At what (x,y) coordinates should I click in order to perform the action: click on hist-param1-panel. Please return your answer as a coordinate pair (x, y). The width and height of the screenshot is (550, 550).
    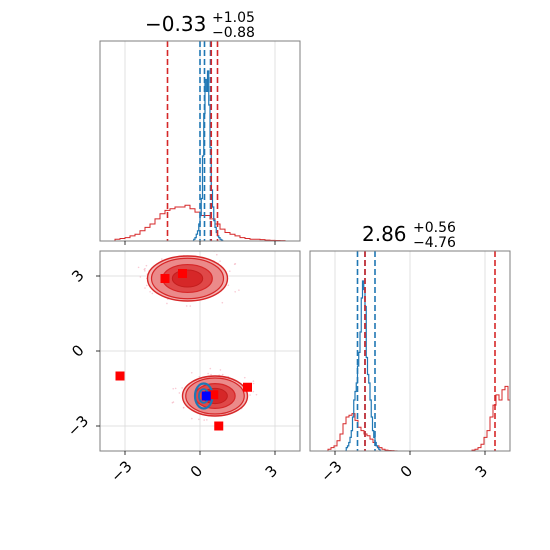
    Looking at the image, I should click on (200, 142).